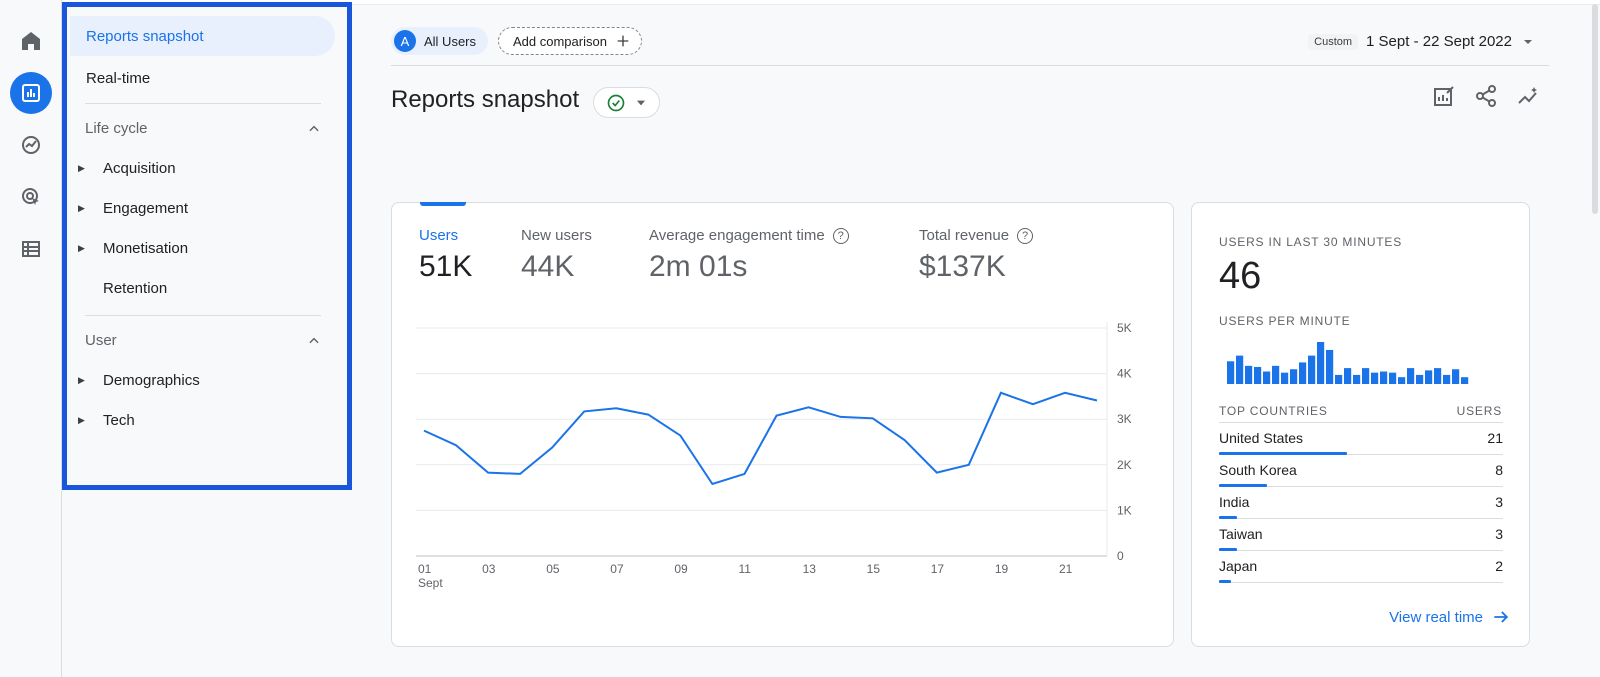 This screenshot has width=1600, height=677. I want to click on users-per-minute-label: USERS PER MINUTE, so click(1285, 321).